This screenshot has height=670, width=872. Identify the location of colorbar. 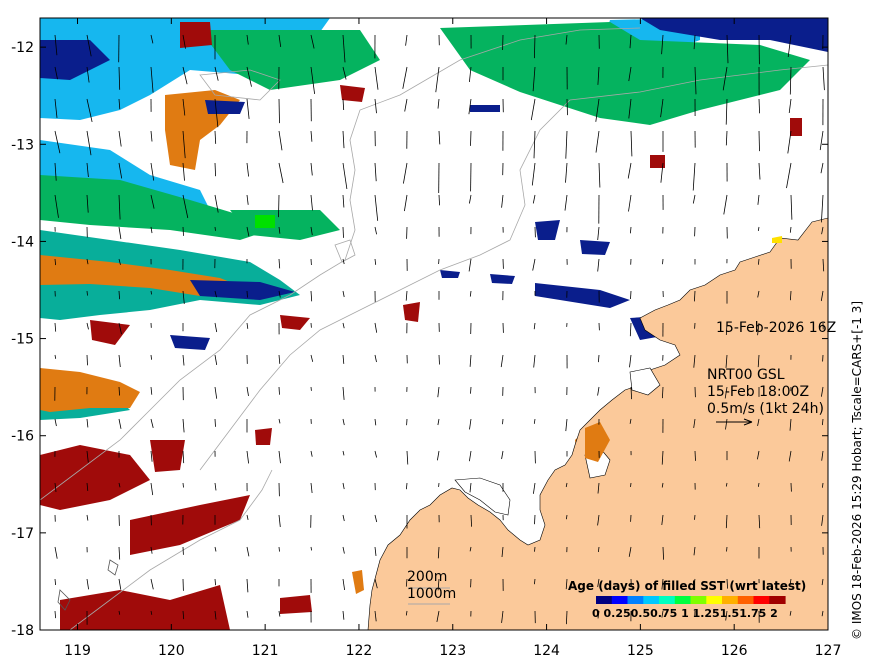
(691, 600).